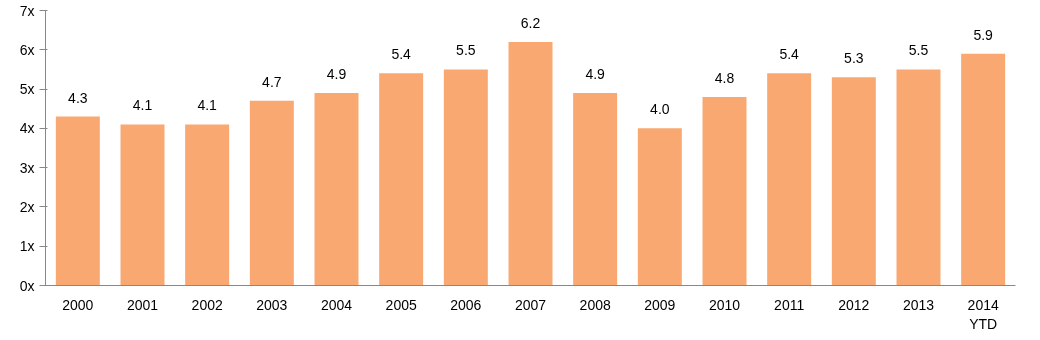 This screenshot has width=1040, height=340. Describe the element at coordinates (466, 304) in the screenshot. I see `x-tick-label: 2006` at that location.